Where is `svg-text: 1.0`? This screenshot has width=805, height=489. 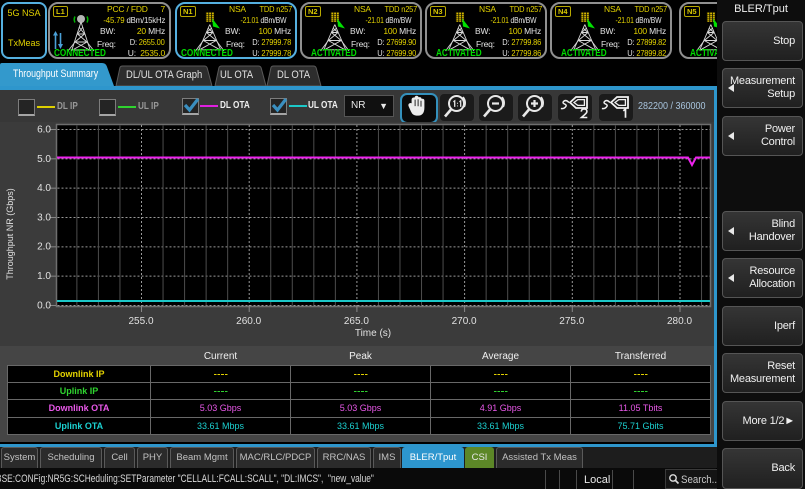
svg-text: 1.0 is located at coordinates (44, 276).